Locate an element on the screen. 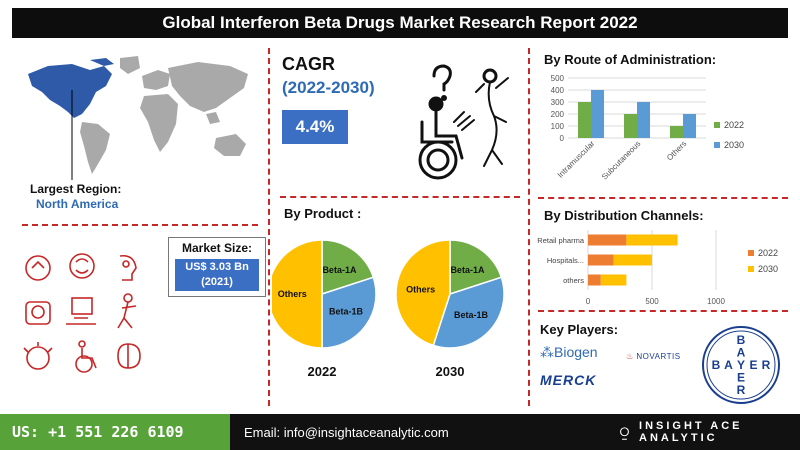 This screenshot has width=800, height=450. x-tick-label: Others is located at coordinates (676, 150).